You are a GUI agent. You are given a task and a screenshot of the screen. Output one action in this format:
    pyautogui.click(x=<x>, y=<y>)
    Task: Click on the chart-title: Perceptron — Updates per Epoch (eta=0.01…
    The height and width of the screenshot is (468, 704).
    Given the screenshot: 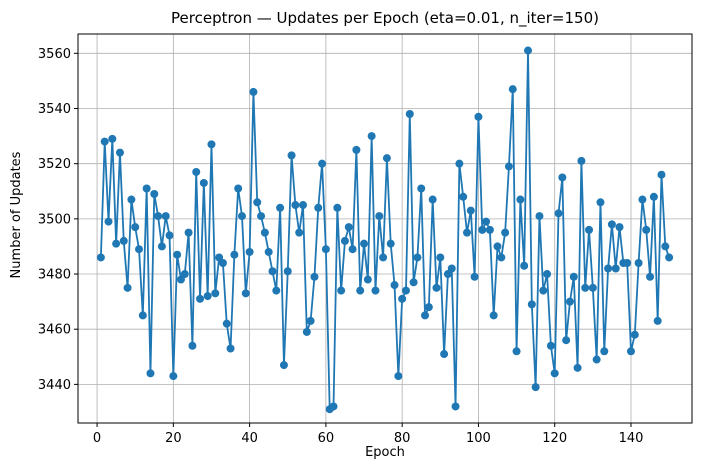 What is the action you would take?
    pyautogui.click(x=385, y=18)
    